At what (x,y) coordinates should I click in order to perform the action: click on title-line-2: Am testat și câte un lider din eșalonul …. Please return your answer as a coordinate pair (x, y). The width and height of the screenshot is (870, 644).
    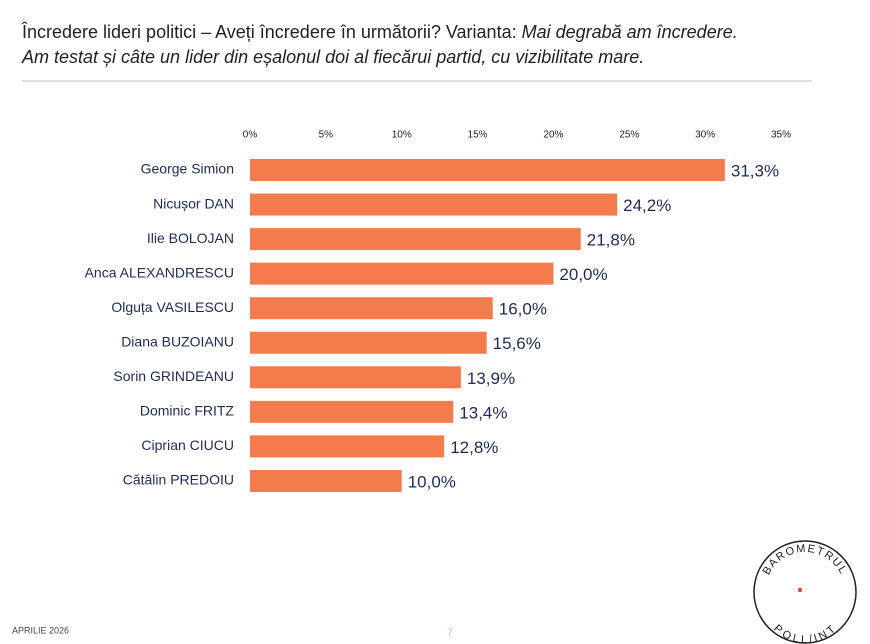
    Looking at the image, I should click on (332, 57).